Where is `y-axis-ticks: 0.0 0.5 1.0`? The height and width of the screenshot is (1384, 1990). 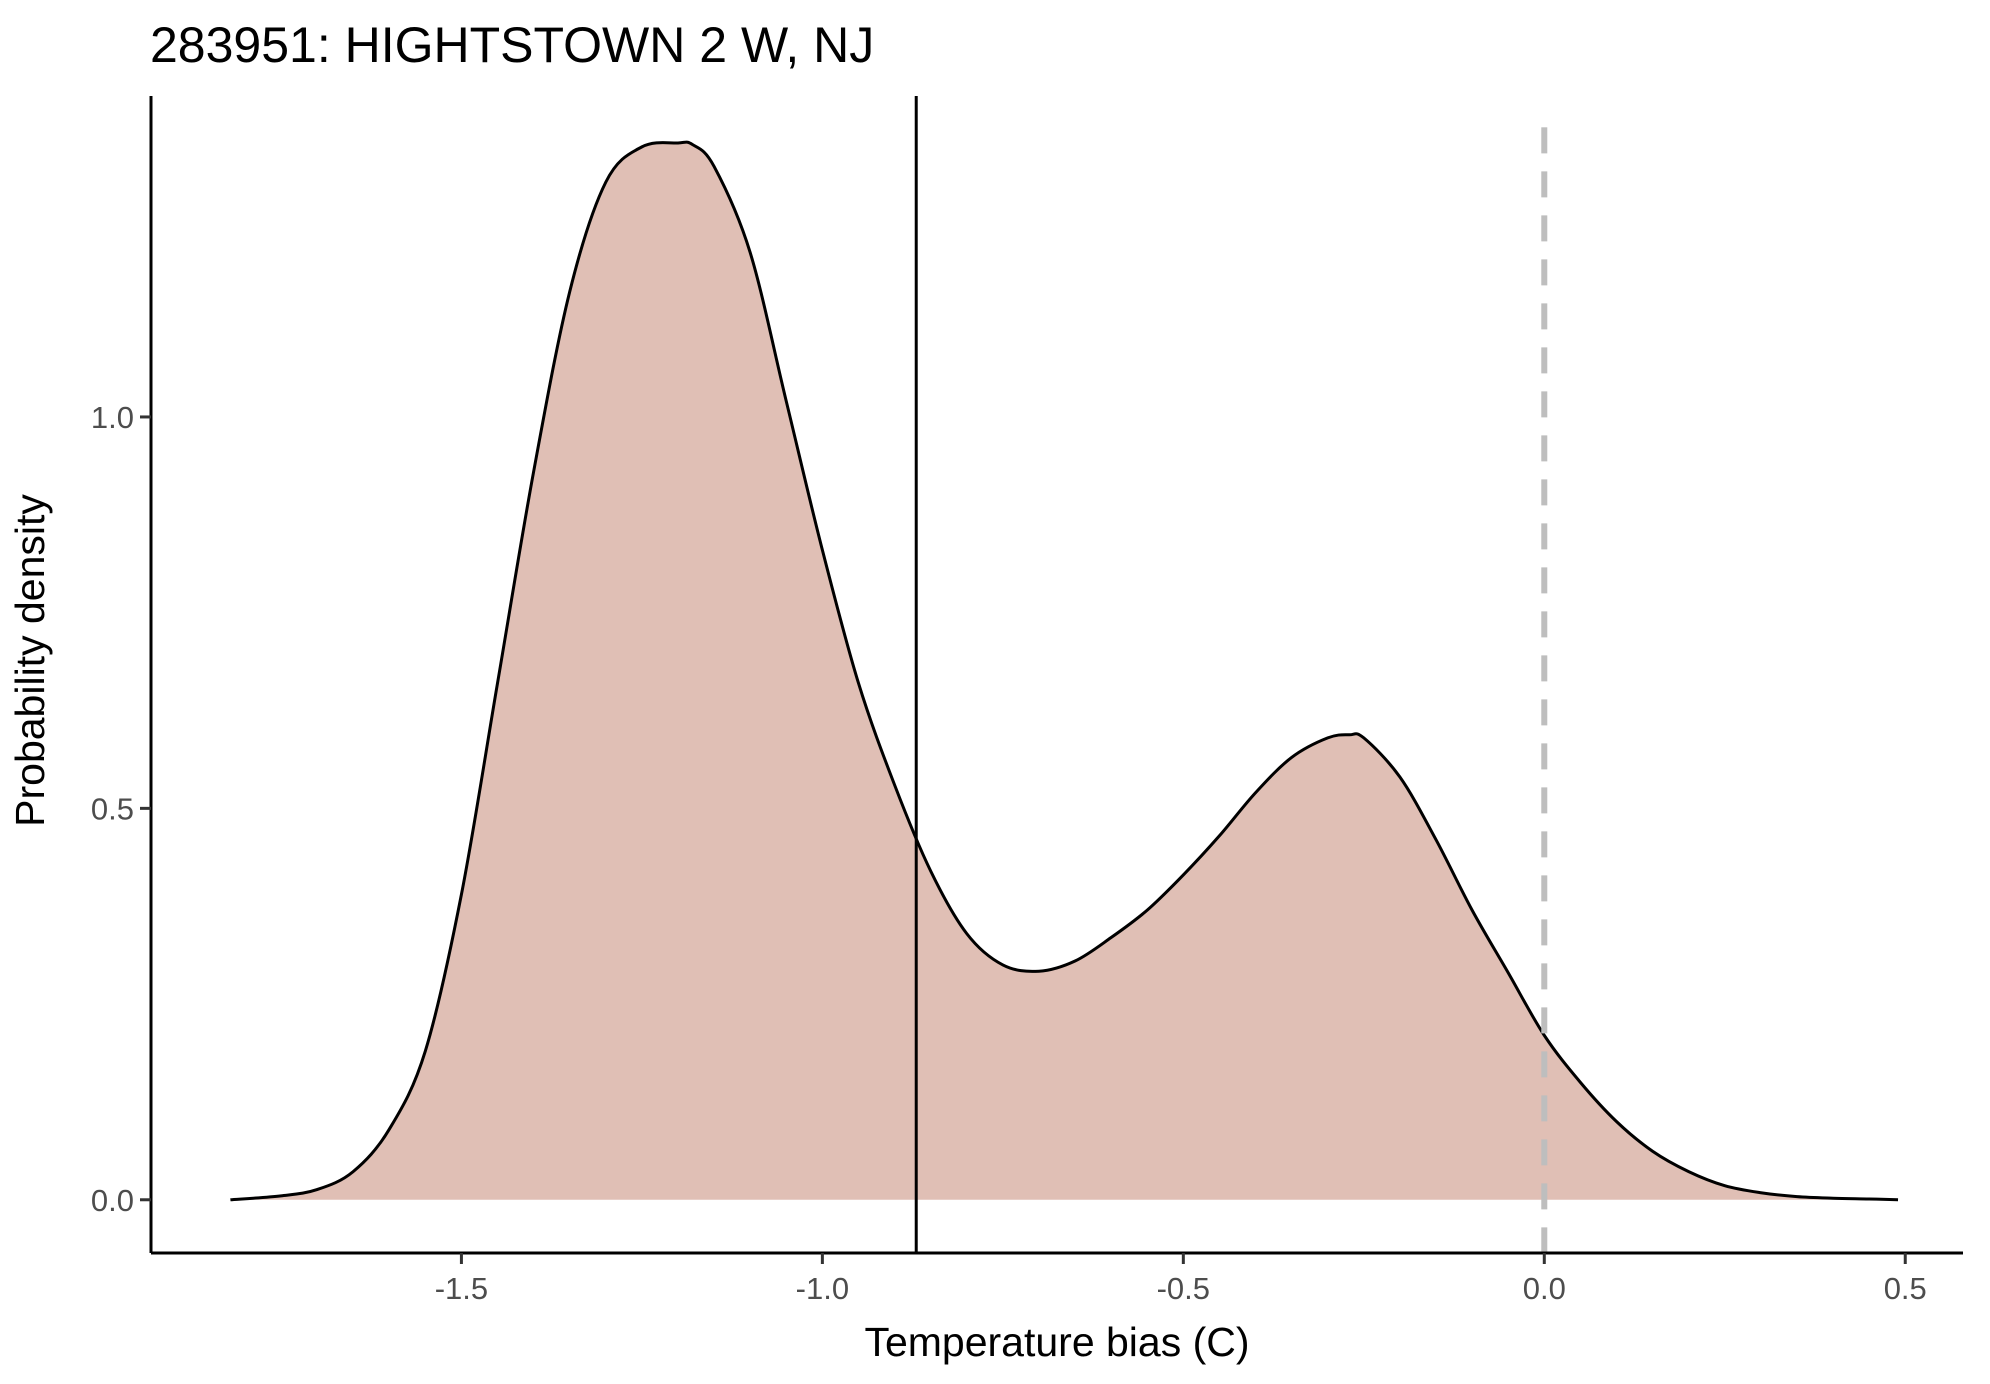
y-axis-ticks: 0.0 0.5 1.0 is located at coordinates (121, 809).